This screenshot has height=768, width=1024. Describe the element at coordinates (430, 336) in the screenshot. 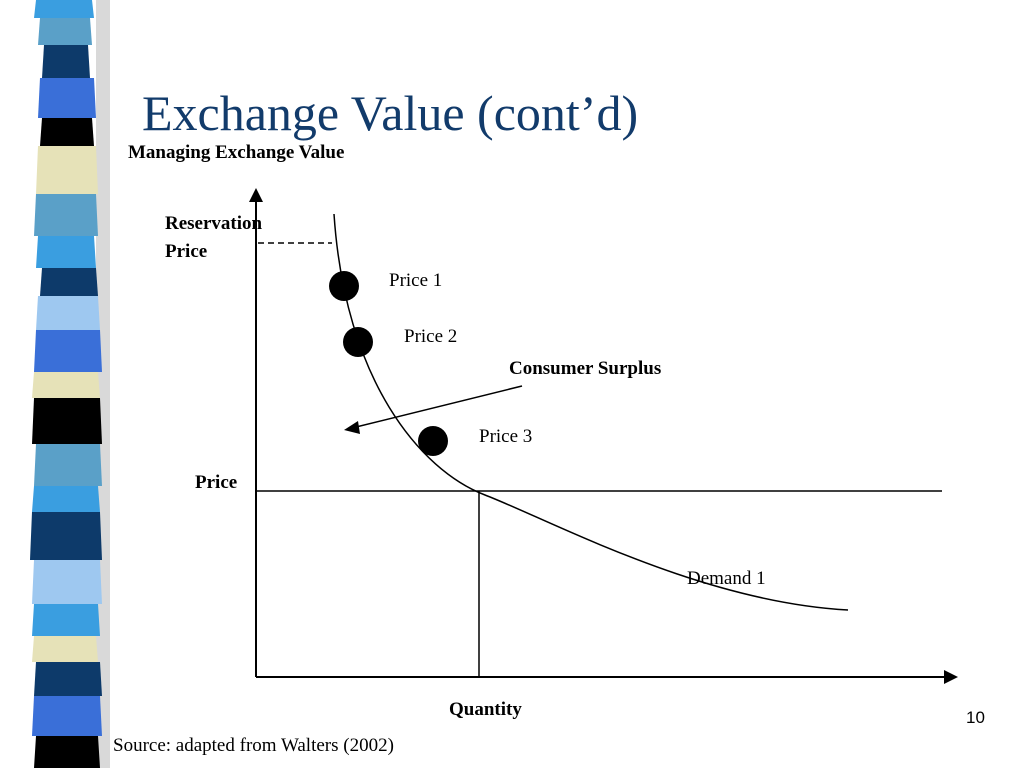

I see `price-2-label: Price 2` at that location.